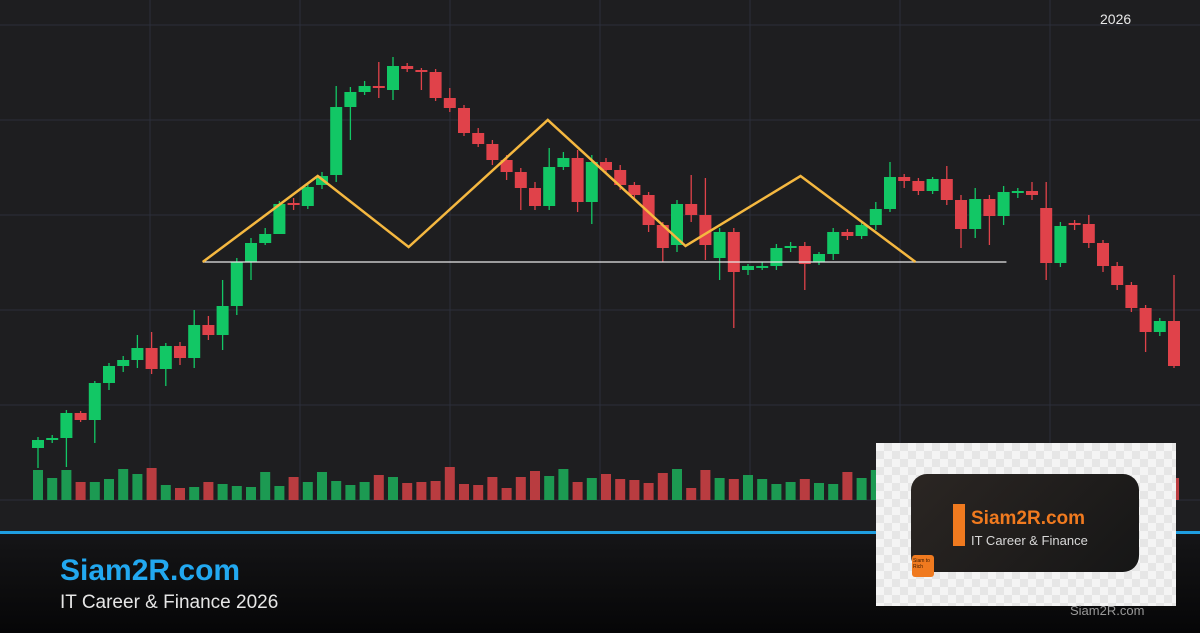 Image resolution: width=1200 pixels, height=633 pixels. I want to click on logo-subtitle: IT Career & Finance, so click(1029, 540).